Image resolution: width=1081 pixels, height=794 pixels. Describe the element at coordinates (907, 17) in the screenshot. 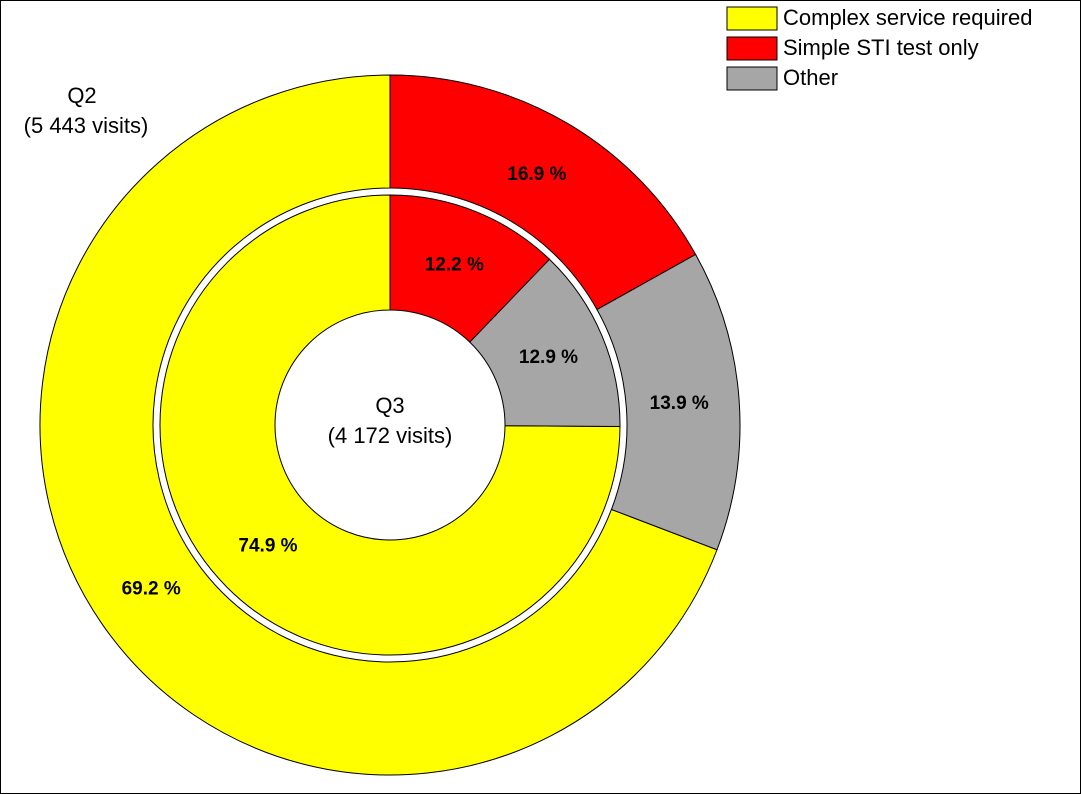

I see `legend-label: Complex service required` at that location.